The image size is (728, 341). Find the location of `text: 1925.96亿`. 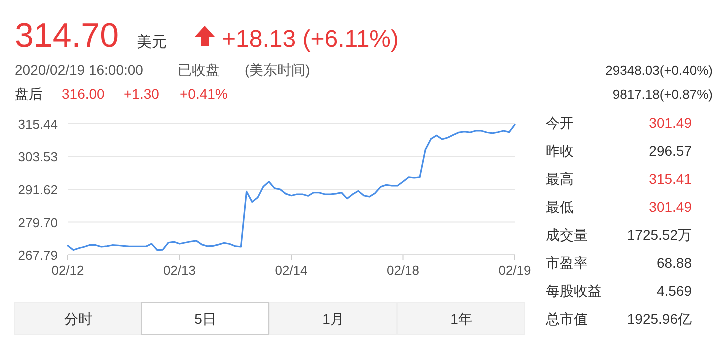

text: 1925.96亿 is located at coordinates (659, 319).